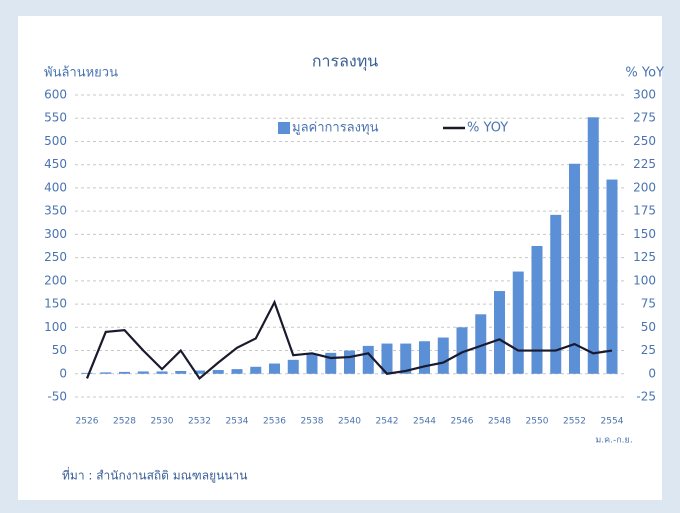 Image resolution: width=680 pixels, height=513 pixels. I want to click on y2-tick-label: 225, so click(644, 164).